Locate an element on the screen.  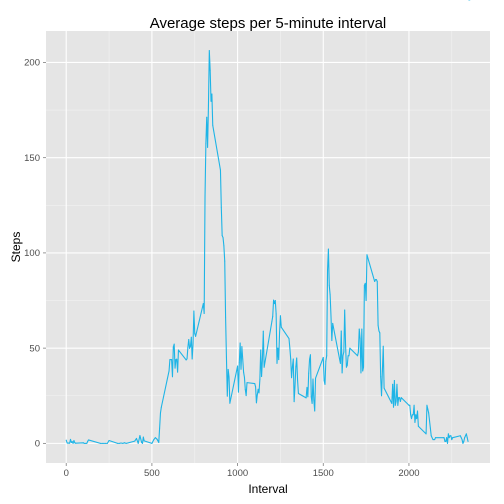
y-axis-label: Steps is located at coordinates (16, 247).